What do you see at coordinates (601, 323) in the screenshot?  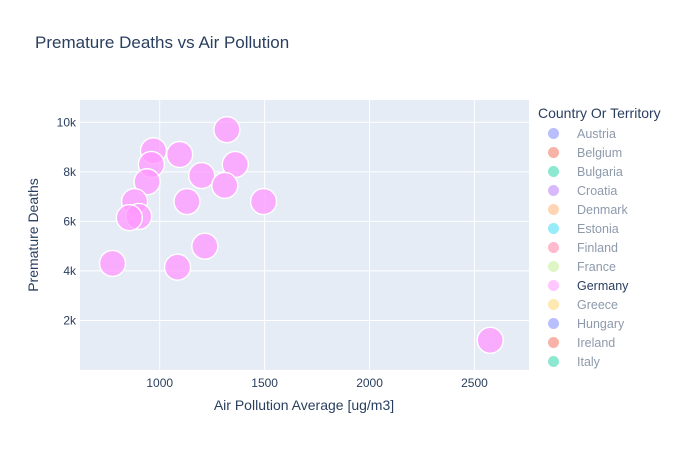 I see `legend-label: Hungary` at bounding box center [601, 323].